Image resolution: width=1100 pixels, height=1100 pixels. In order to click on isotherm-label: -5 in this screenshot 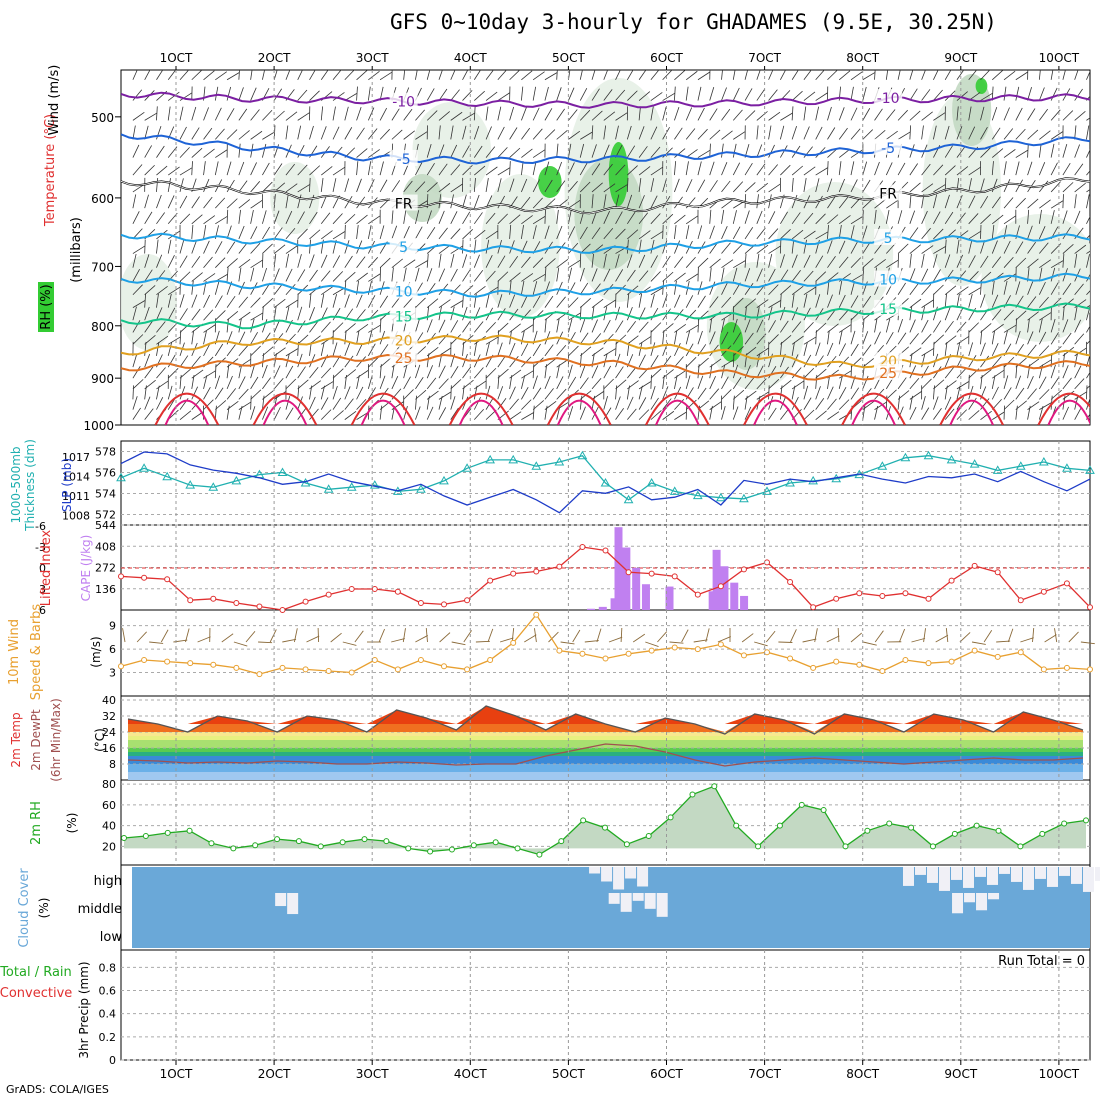, I will do `click(404, 160)`.